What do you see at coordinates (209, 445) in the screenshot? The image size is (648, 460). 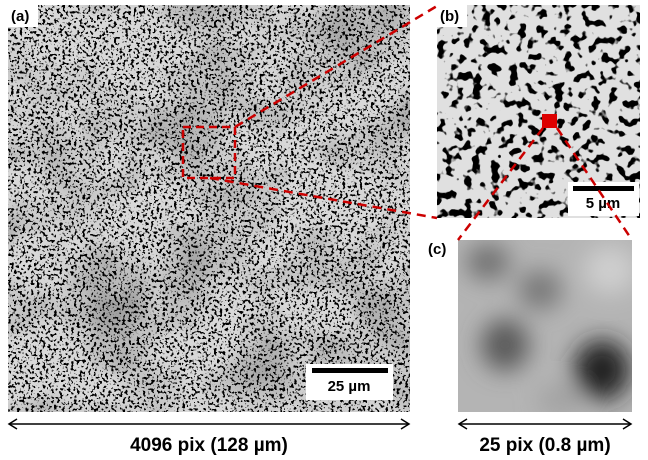 I see `width-label: 4096 pix (128 µm)` at bounding box center [209, 445].